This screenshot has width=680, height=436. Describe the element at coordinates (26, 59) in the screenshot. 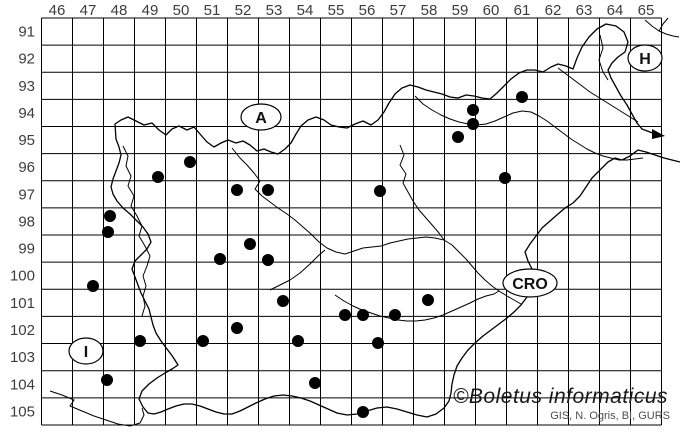

I see `row-label: 92` at that location.